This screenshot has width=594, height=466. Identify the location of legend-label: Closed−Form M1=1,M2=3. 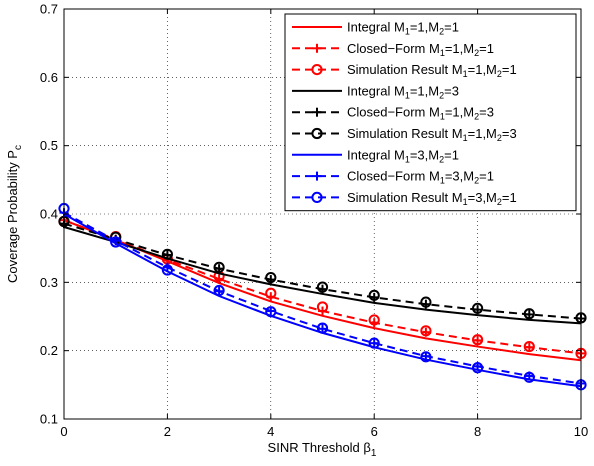
(420, 113).